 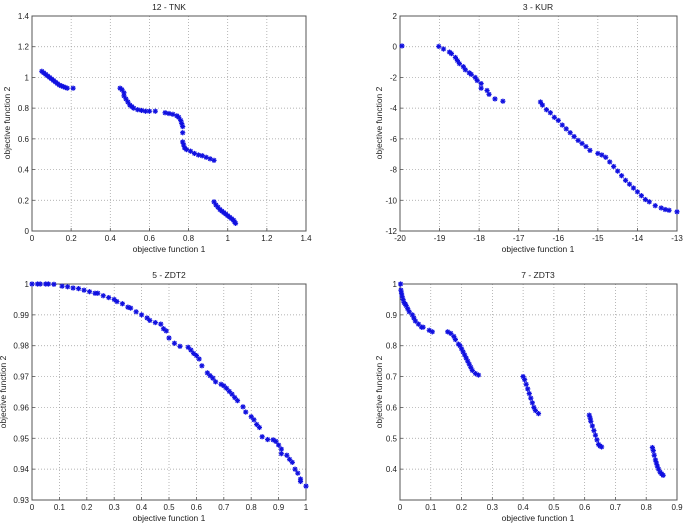 What do you see at coordinates (21, 315) in the screenshot?
I see `y-tick-label: 0.99` at bounding box center [21, 315].